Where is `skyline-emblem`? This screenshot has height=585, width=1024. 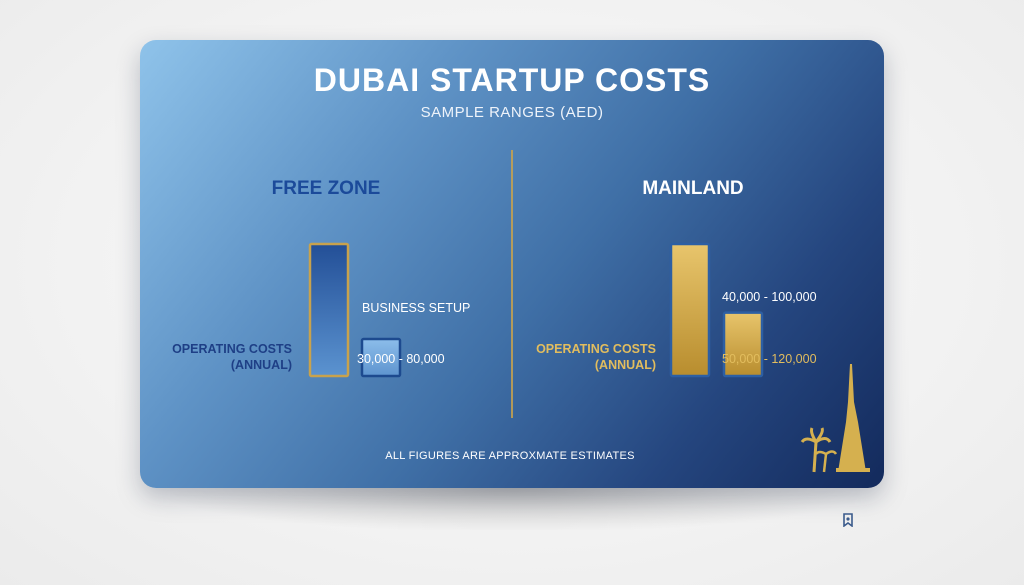 skyline-emblem is located at coordinates (835, 418).